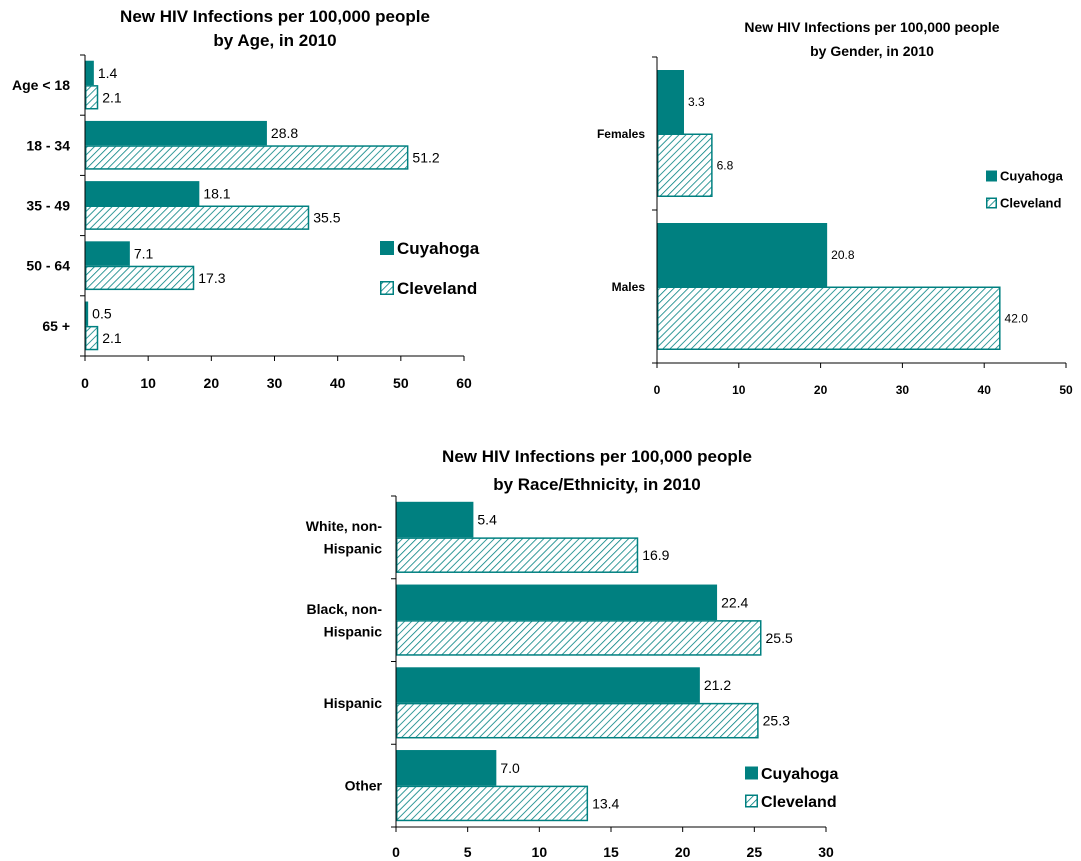 Image resolution: width=1081 pixels, height=861 pixels. Describe the element at coordinates (108, 73) in the screenshot. I see `data-label: 1.4` at that location.